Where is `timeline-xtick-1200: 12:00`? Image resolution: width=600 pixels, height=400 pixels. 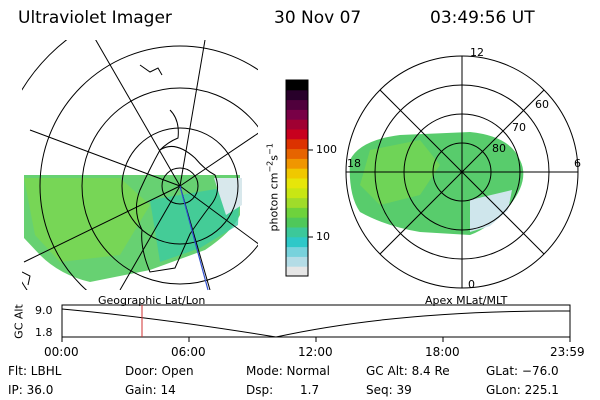 timeline-xtick-1200: 12:00 is located at coordinates (315, 352).